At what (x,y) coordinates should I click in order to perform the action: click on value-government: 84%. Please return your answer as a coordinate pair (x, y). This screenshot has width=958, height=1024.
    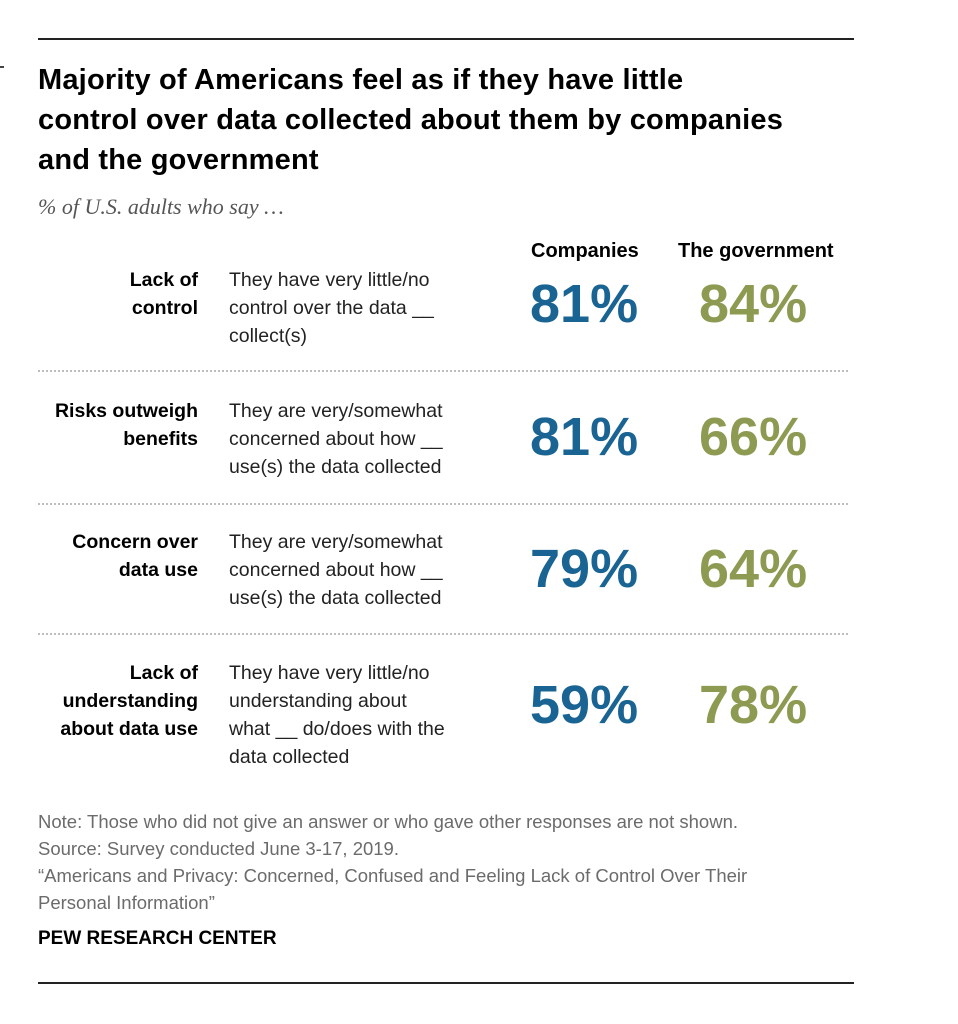
    Looking at the image, I should click on (753, 304).